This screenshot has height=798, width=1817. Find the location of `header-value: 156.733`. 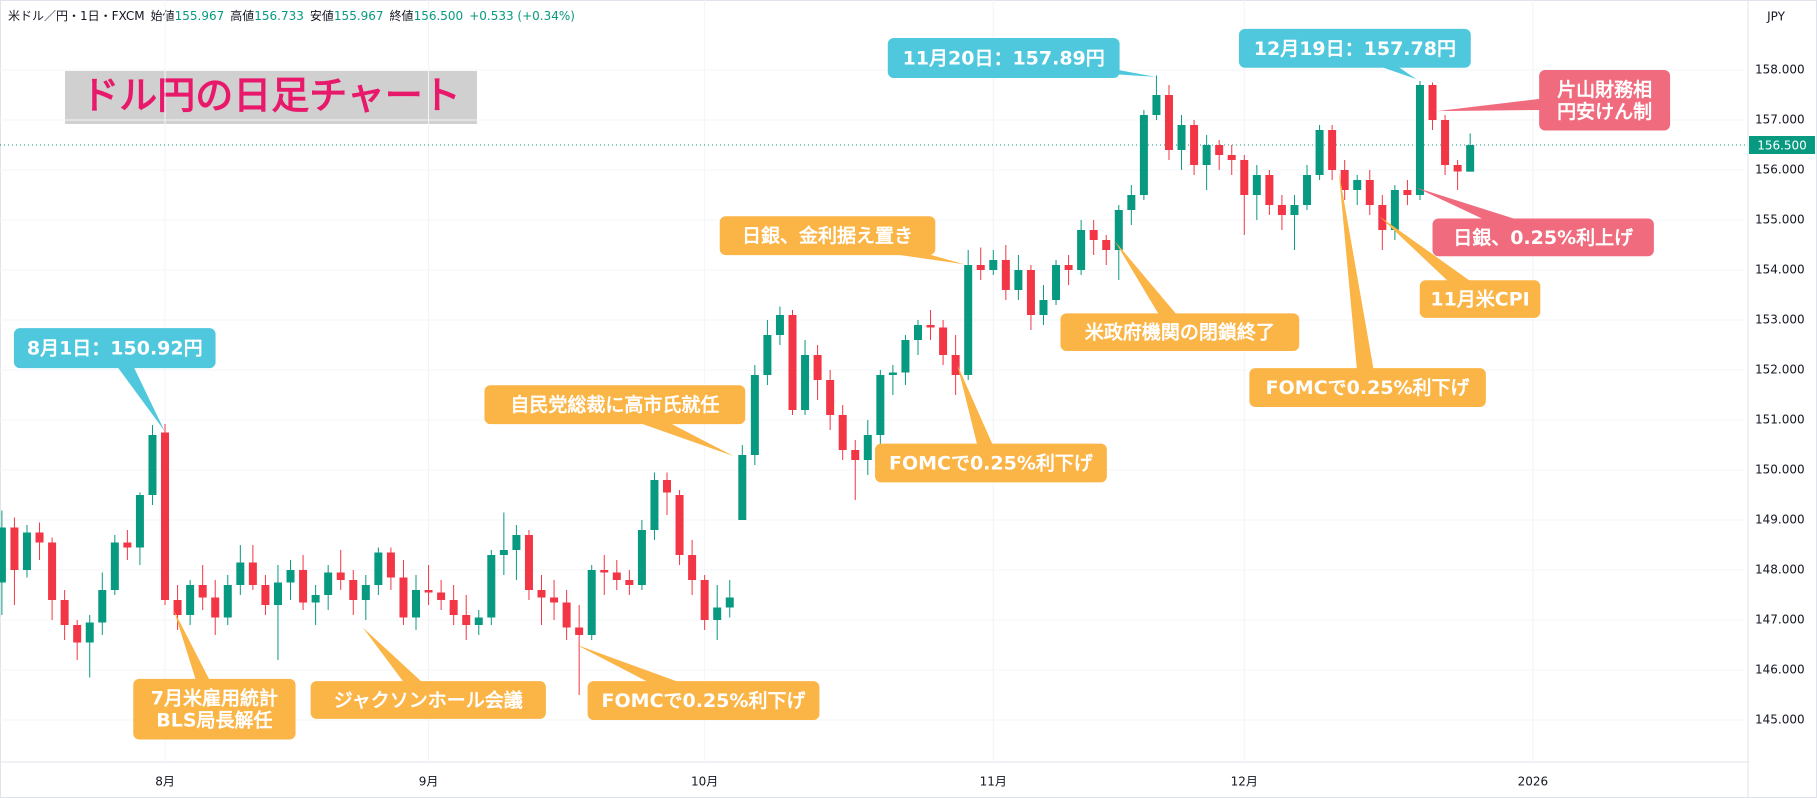

header-value: 156.733 is located at coordinates (279, 16).